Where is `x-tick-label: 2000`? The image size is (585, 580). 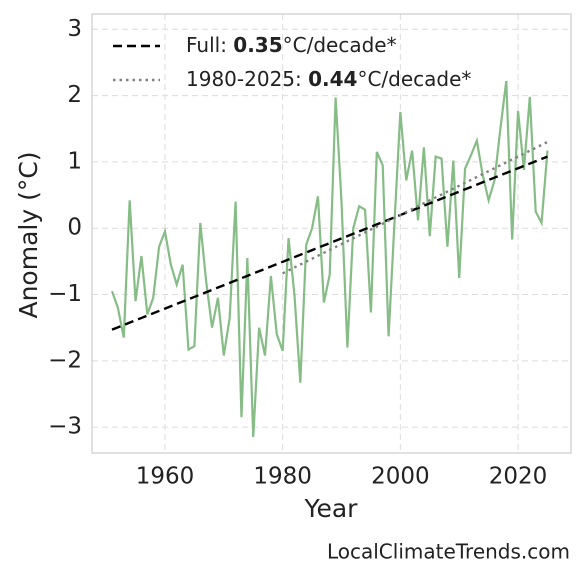
x-tick-label: 2000 is located at coordinates (400, 477).